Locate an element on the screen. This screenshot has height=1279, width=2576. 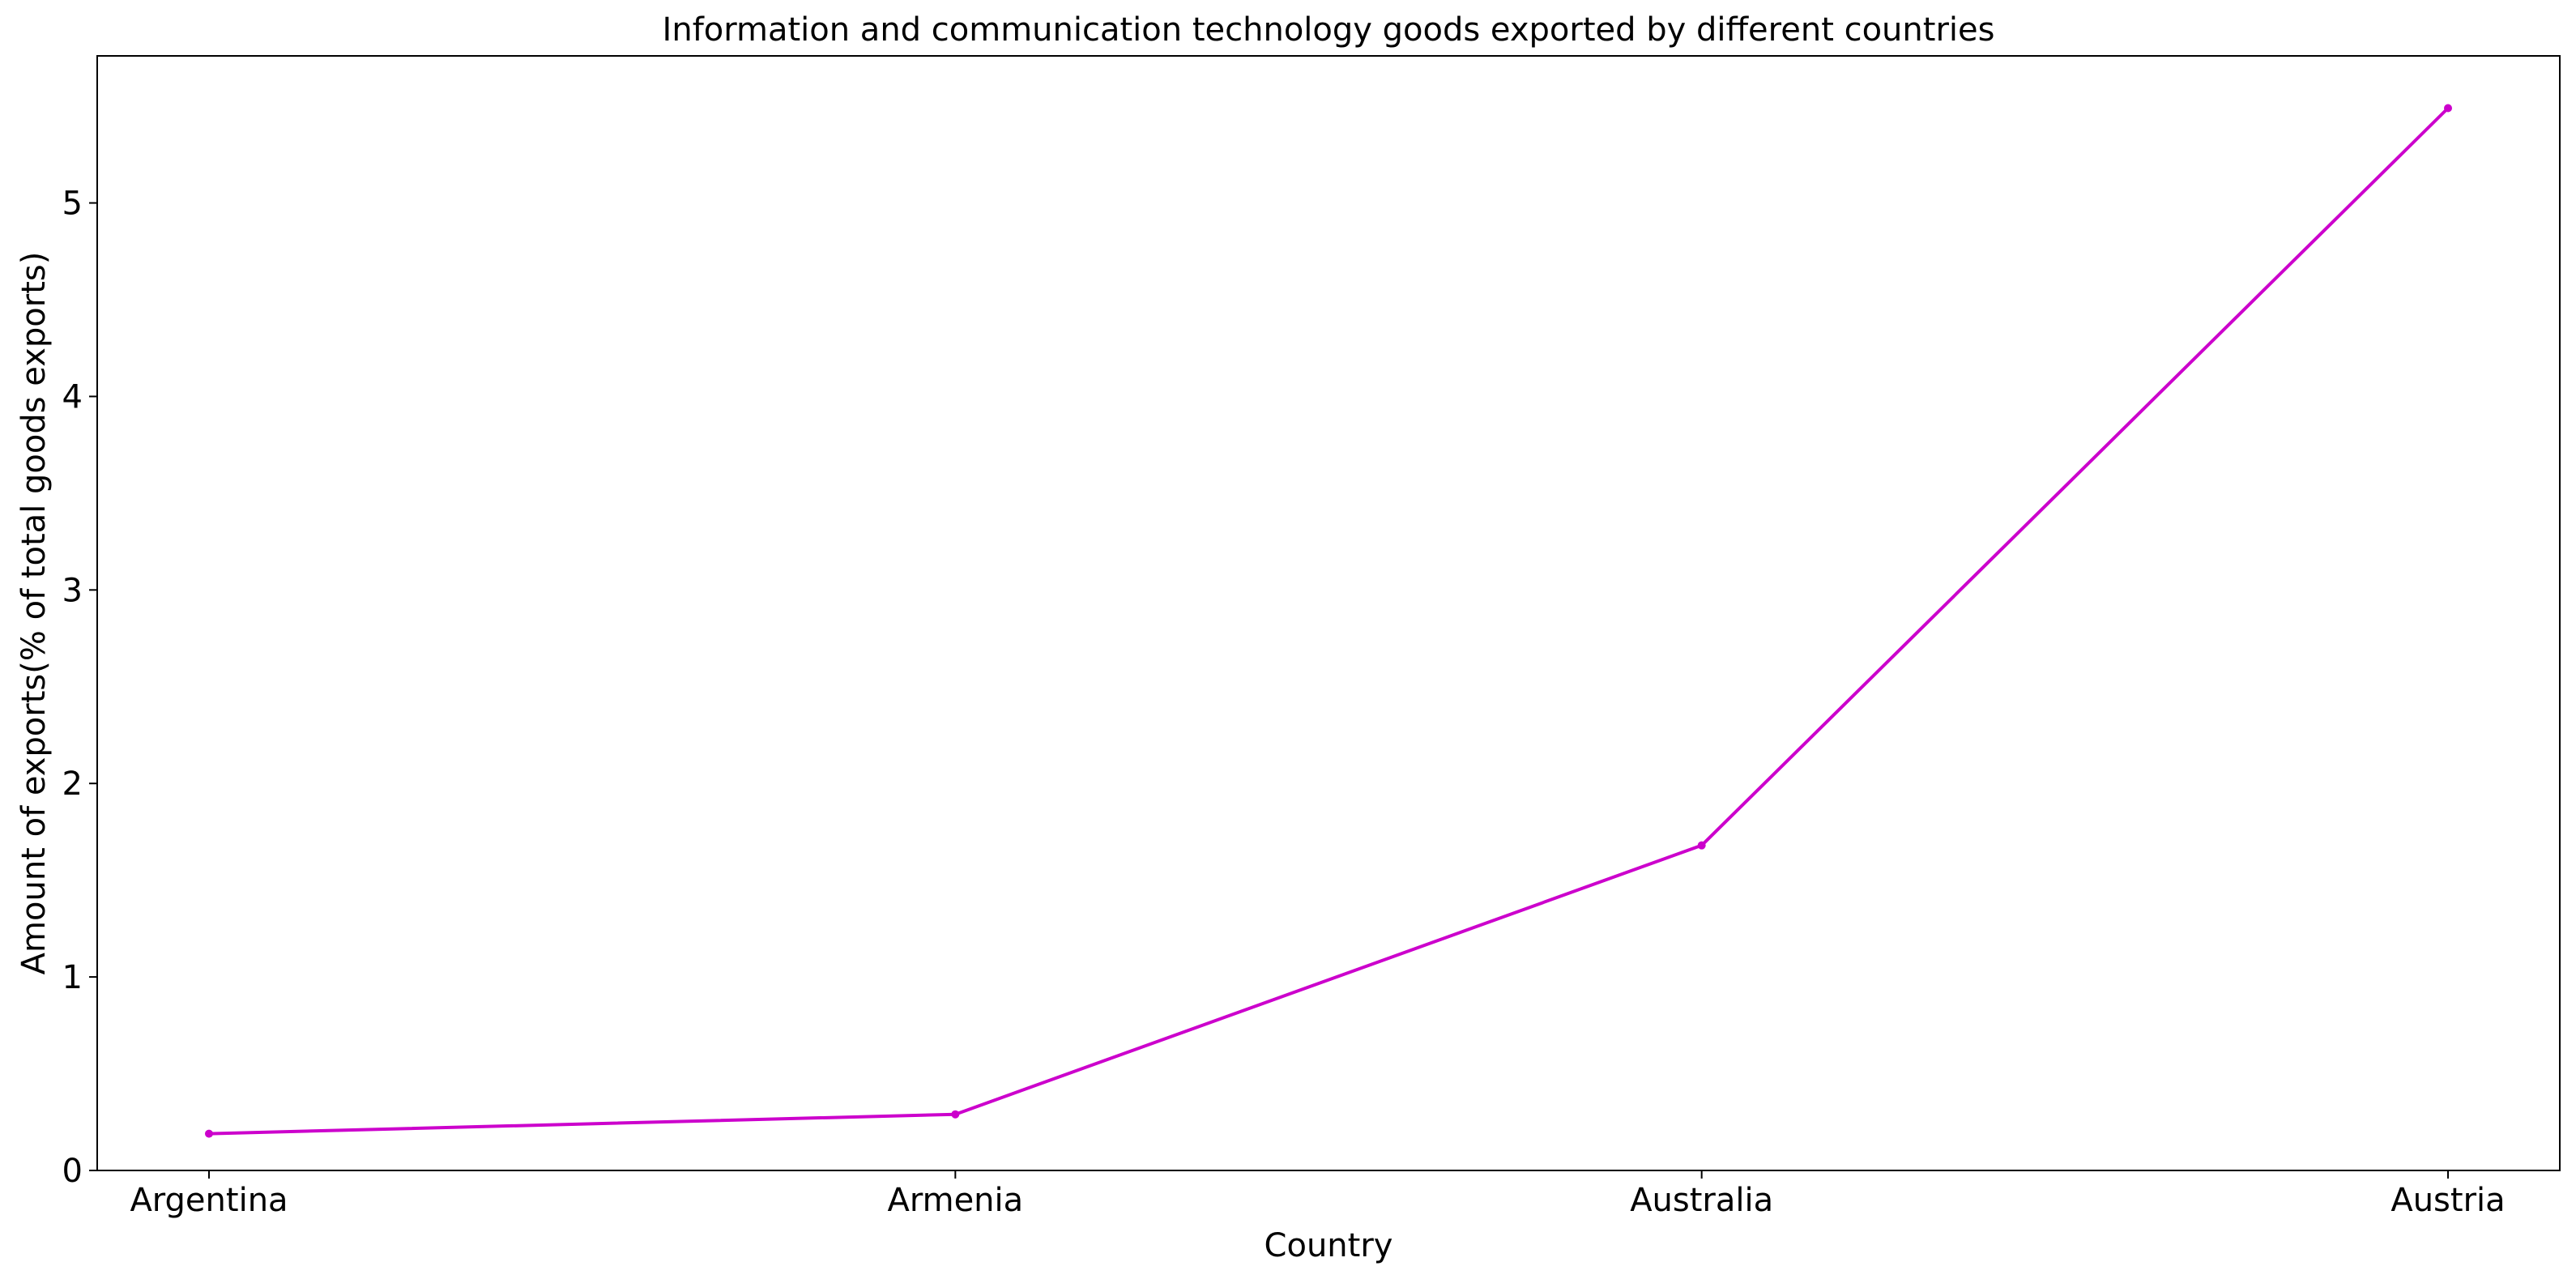
data-point-argentina is located at coordinates (209, 1133).